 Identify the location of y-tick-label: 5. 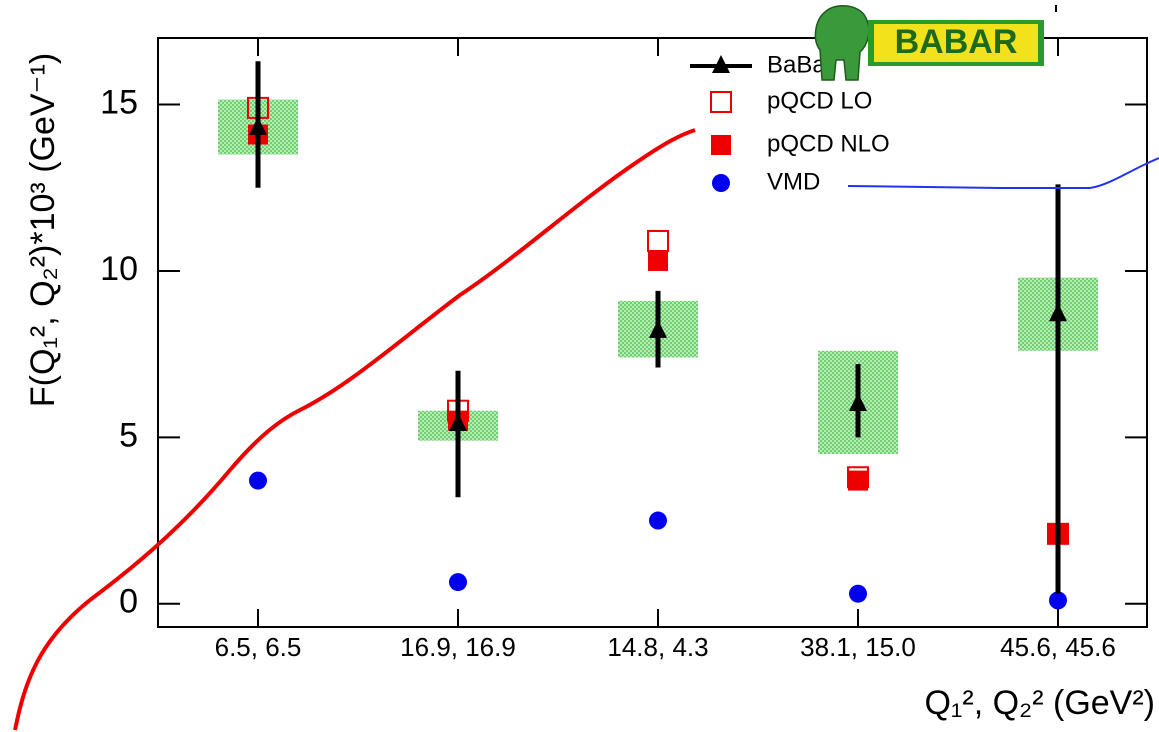
(128, 435).